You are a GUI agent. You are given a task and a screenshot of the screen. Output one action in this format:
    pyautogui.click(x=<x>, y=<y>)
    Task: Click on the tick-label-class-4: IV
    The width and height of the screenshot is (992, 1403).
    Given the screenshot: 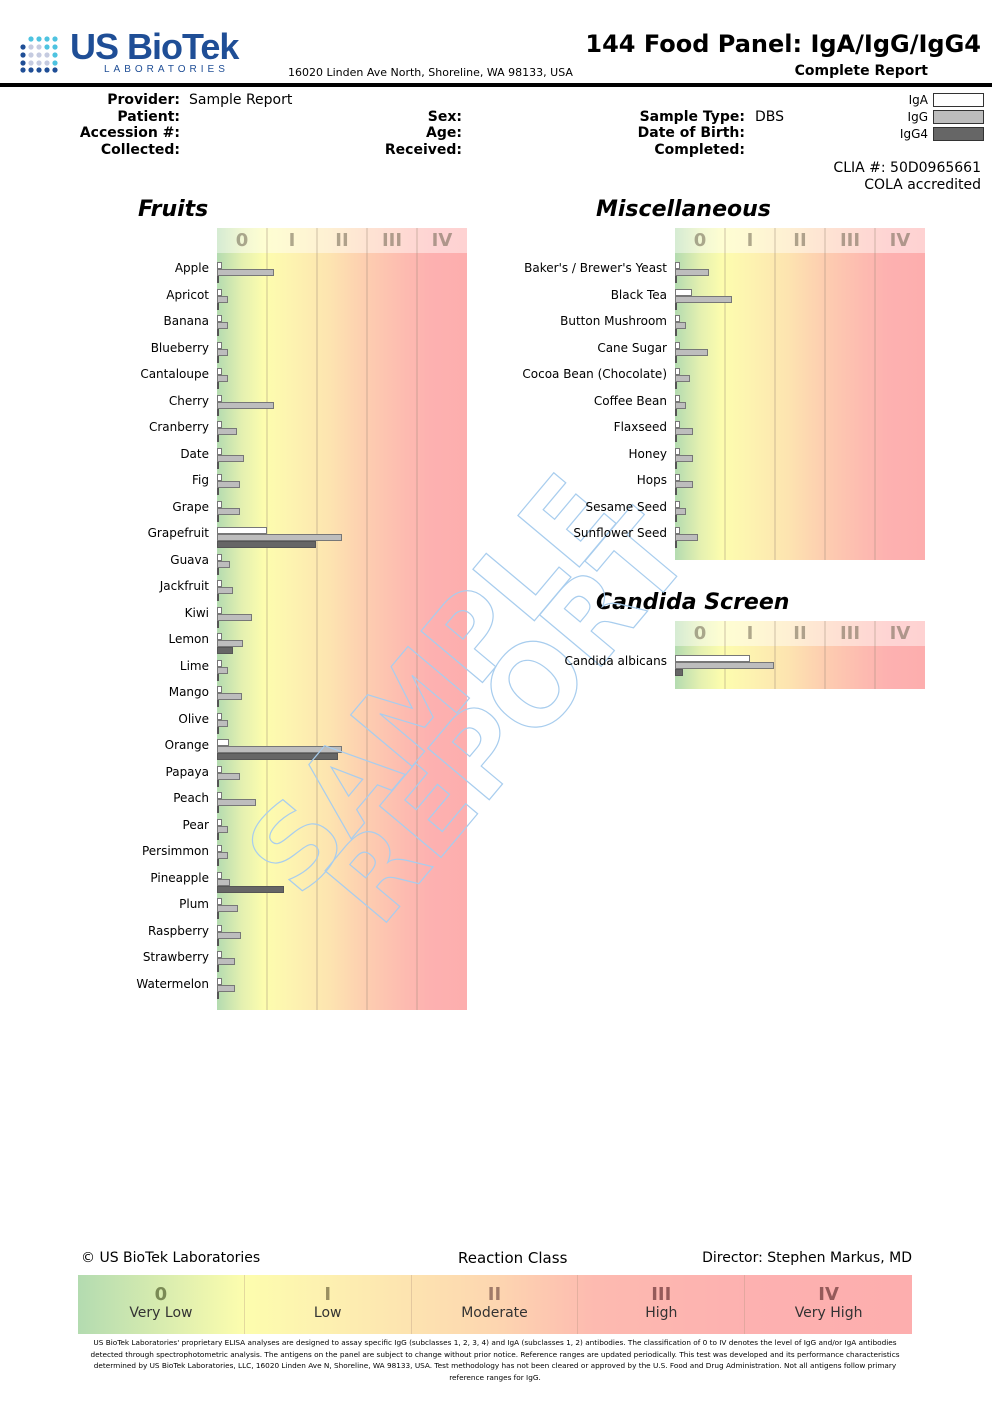 What is the action you would take?
    pyautogui.click(x=442, y=240)
    